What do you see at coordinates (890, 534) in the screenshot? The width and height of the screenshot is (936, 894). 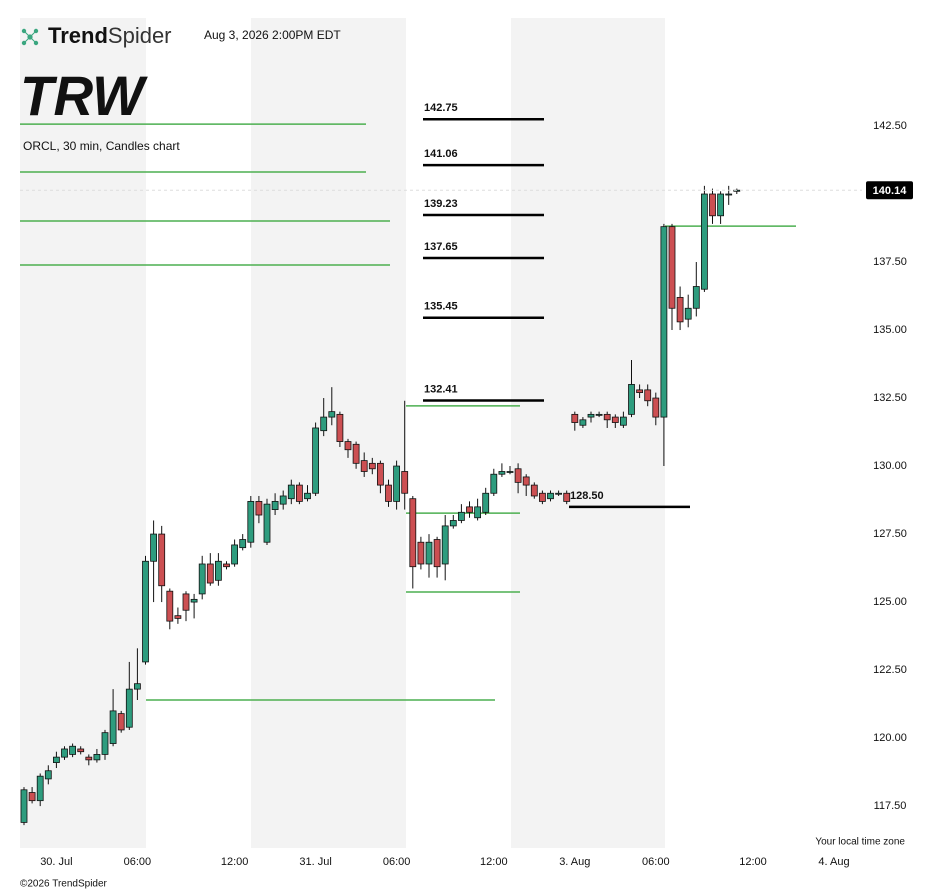 I see `y-tick-label: 127.50` at bounding box center [890, 534].